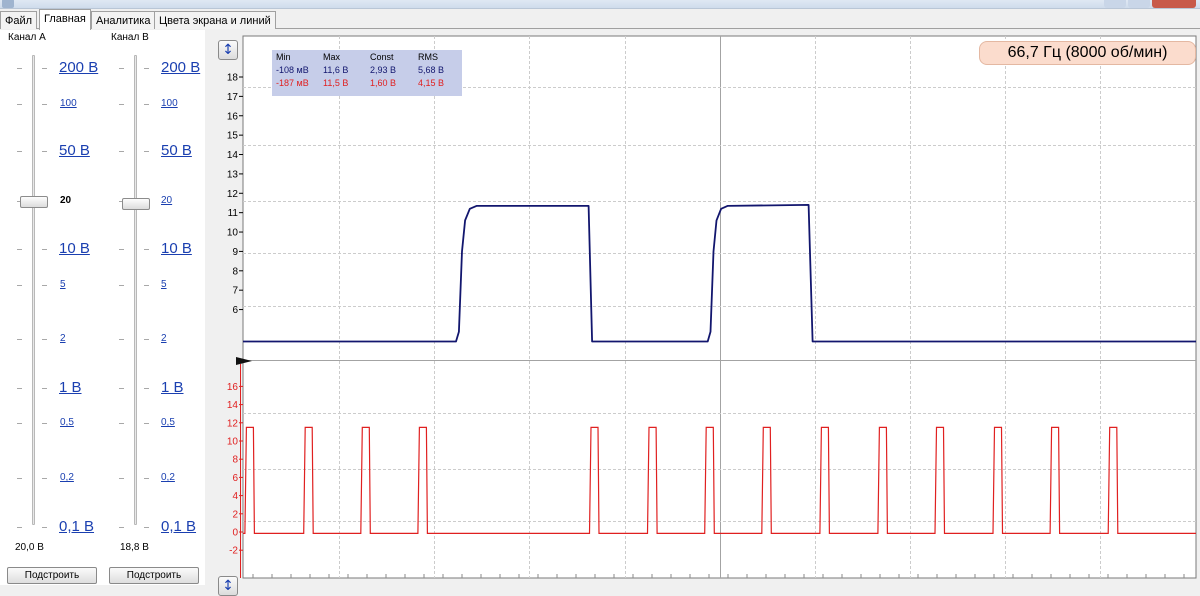 Image resolution: width=1200 pixels, height=596 pixels. Describe the element at coordinates (77, 526) in the screenshot. I see `channel-a-scale-option: 0,1 В` at that location.